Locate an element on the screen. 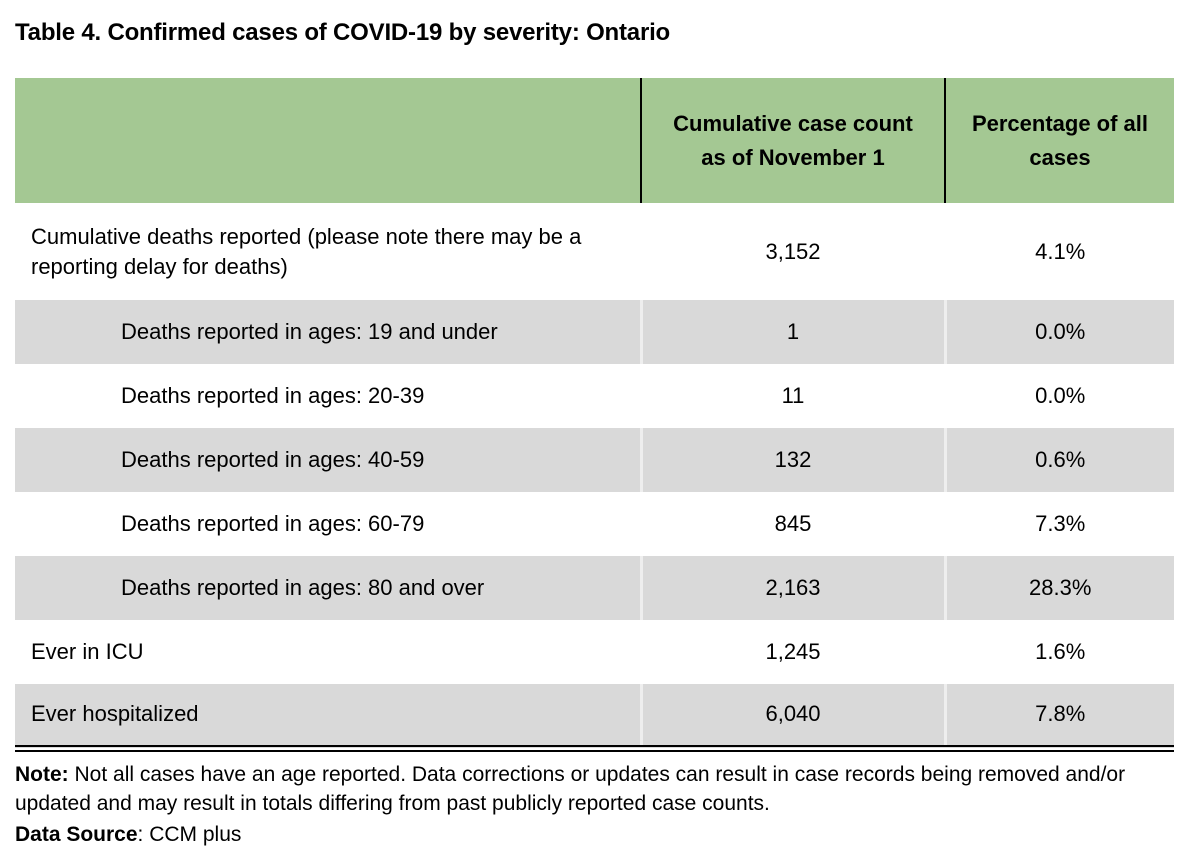 This screenshot has height=856, width=1200. row-percent: 7.3% is located at coordinates (1058, 524).